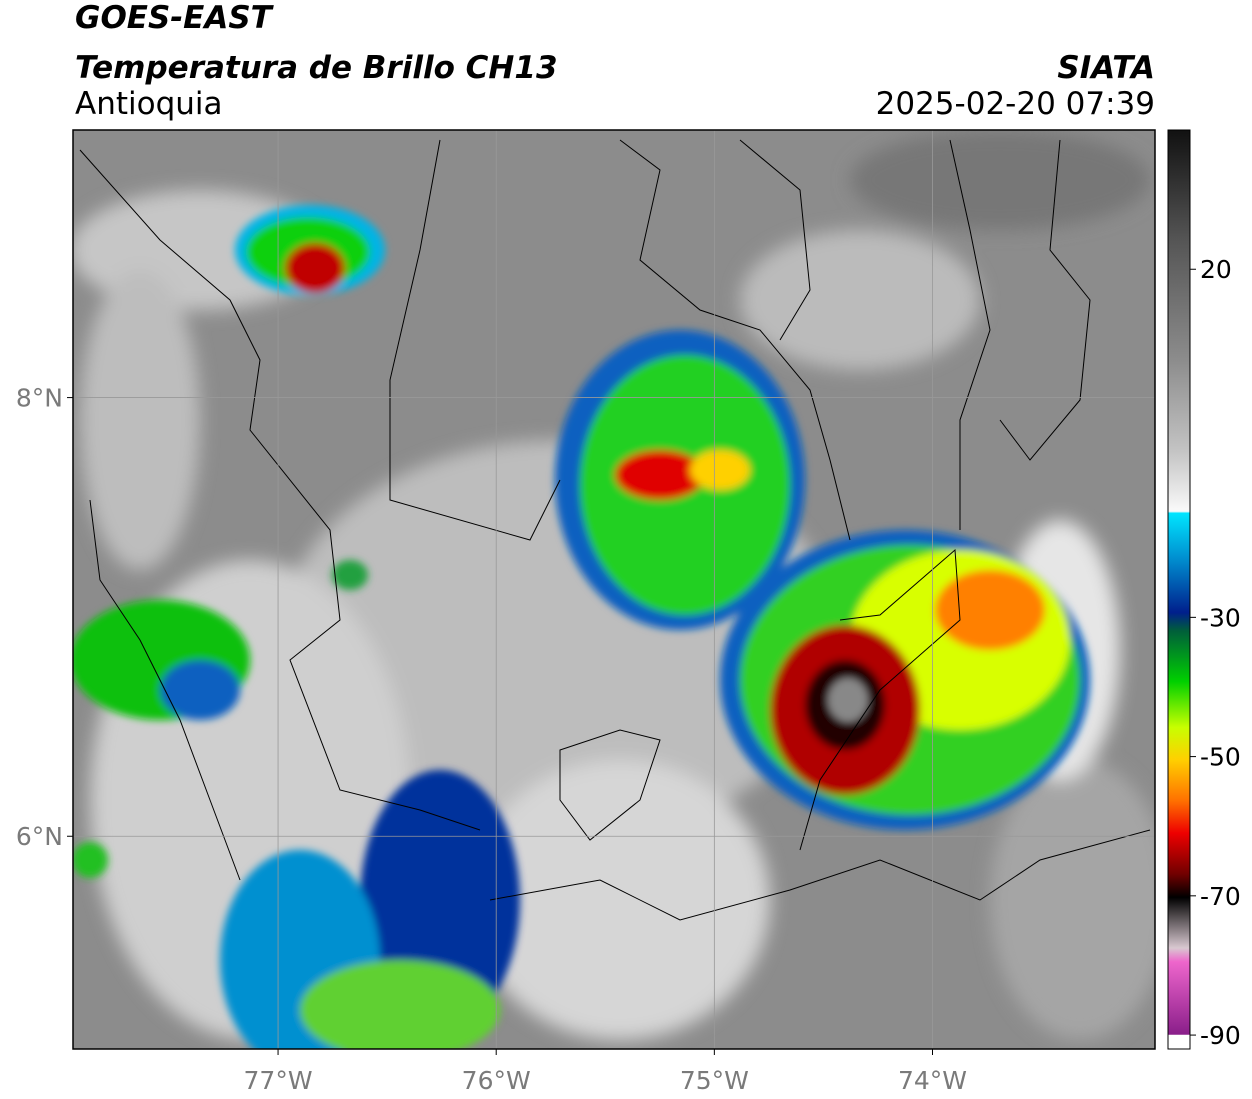  I want to click on x-tick-label: 75°W, so click(714, 1080).